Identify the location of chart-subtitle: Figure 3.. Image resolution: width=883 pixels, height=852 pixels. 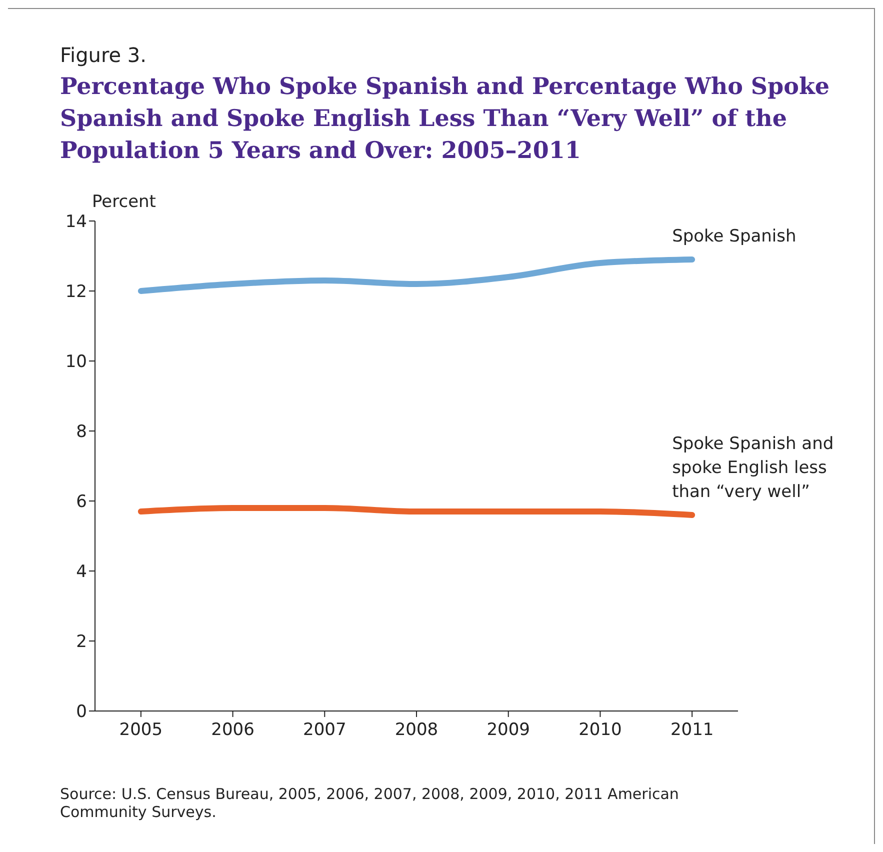
(103, 55).